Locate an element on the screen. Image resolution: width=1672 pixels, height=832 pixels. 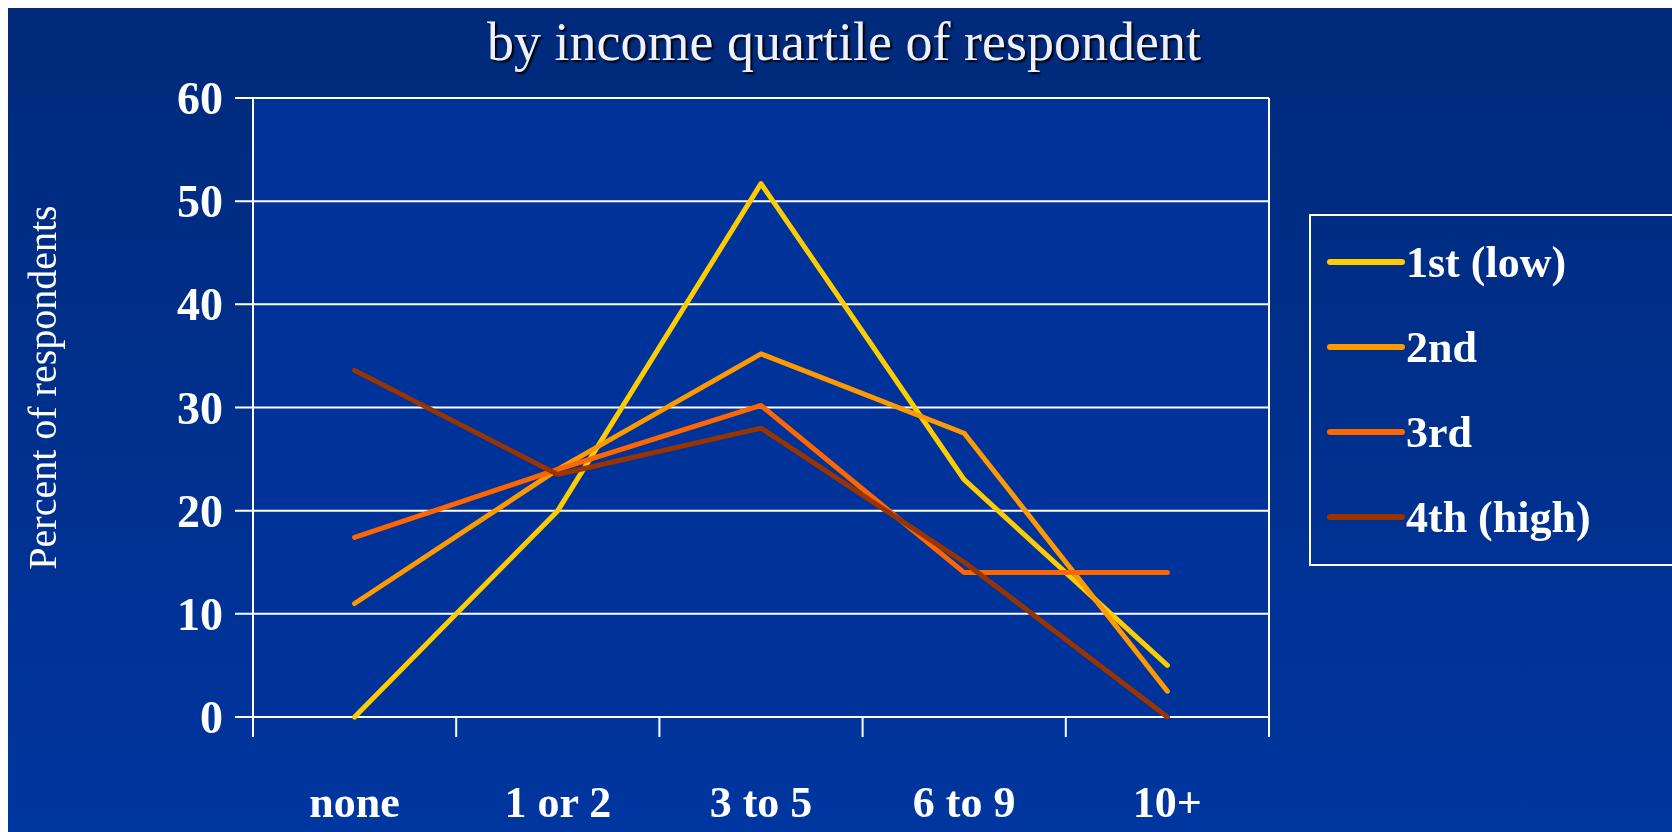
y-tick-label: 40 is located at coordinates (200, 305).